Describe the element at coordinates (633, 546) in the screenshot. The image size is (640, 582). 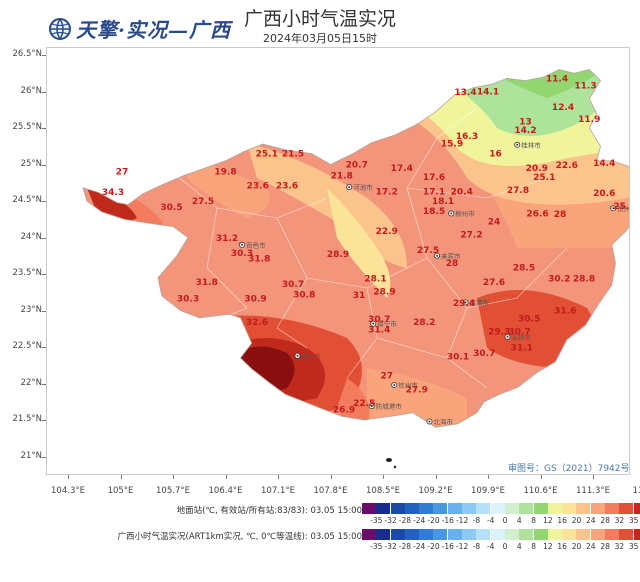
I see `legend-tick: 35` at that location.